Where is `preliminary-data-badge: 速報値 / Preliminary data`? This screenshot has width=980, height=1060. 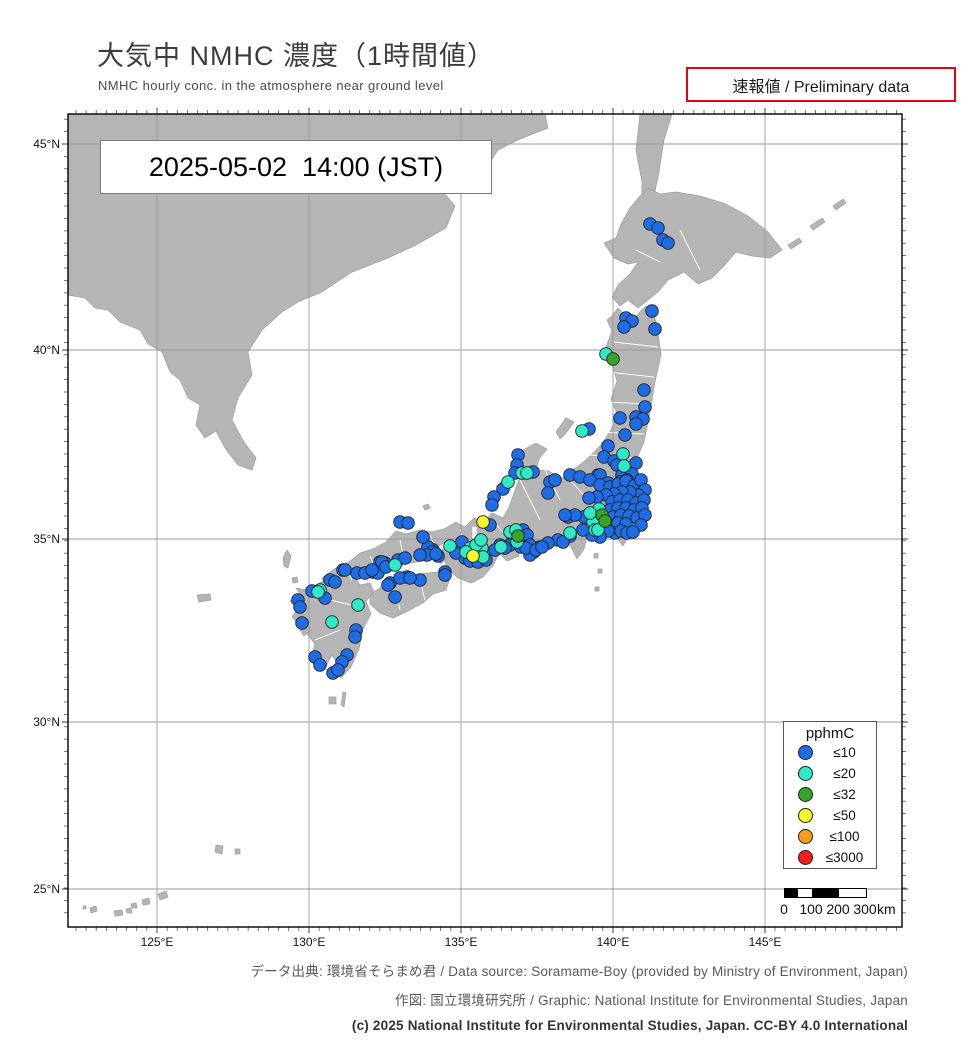 preliminary-data-badge: 速報値 / Preliminary data is located at coordinates (821, 84).